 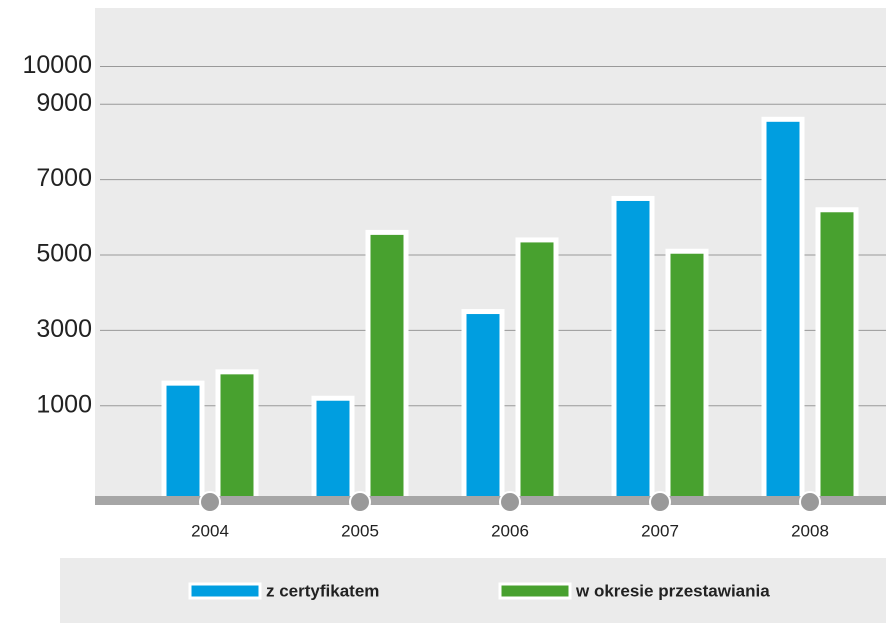 I want to click on y-tick-label: 5000, so click(x=64, y=254).